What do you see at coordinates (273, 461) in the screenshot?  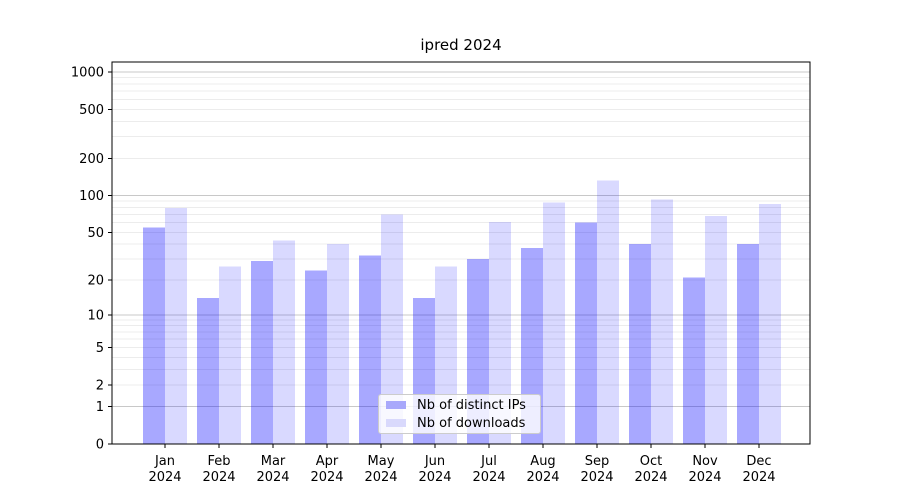 I see `x-tick-label-month: Mar` at bounding box center [273, 461].